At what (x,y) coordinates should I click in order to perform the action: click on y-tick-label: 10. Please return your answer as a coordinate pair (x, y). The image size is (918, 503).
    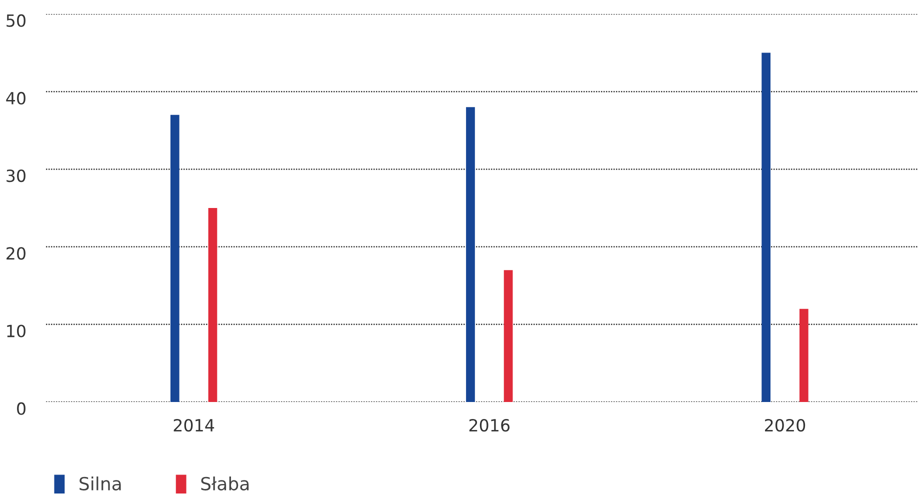
    Looking at the image, I should click on (16, 331).